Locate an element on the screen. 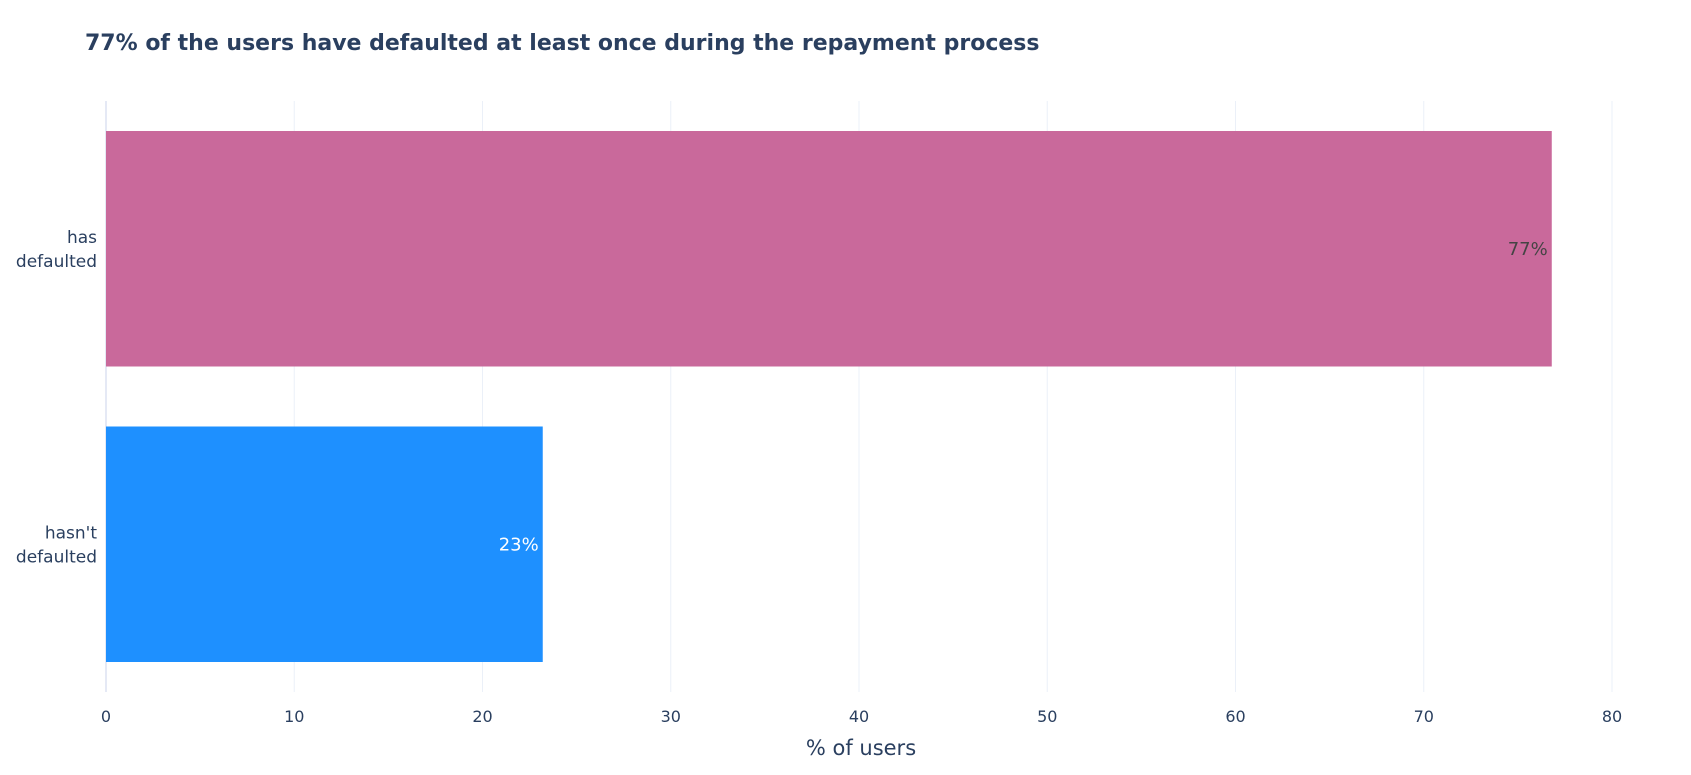  bar-value-label: 23% is located at coordinates (519, 544).